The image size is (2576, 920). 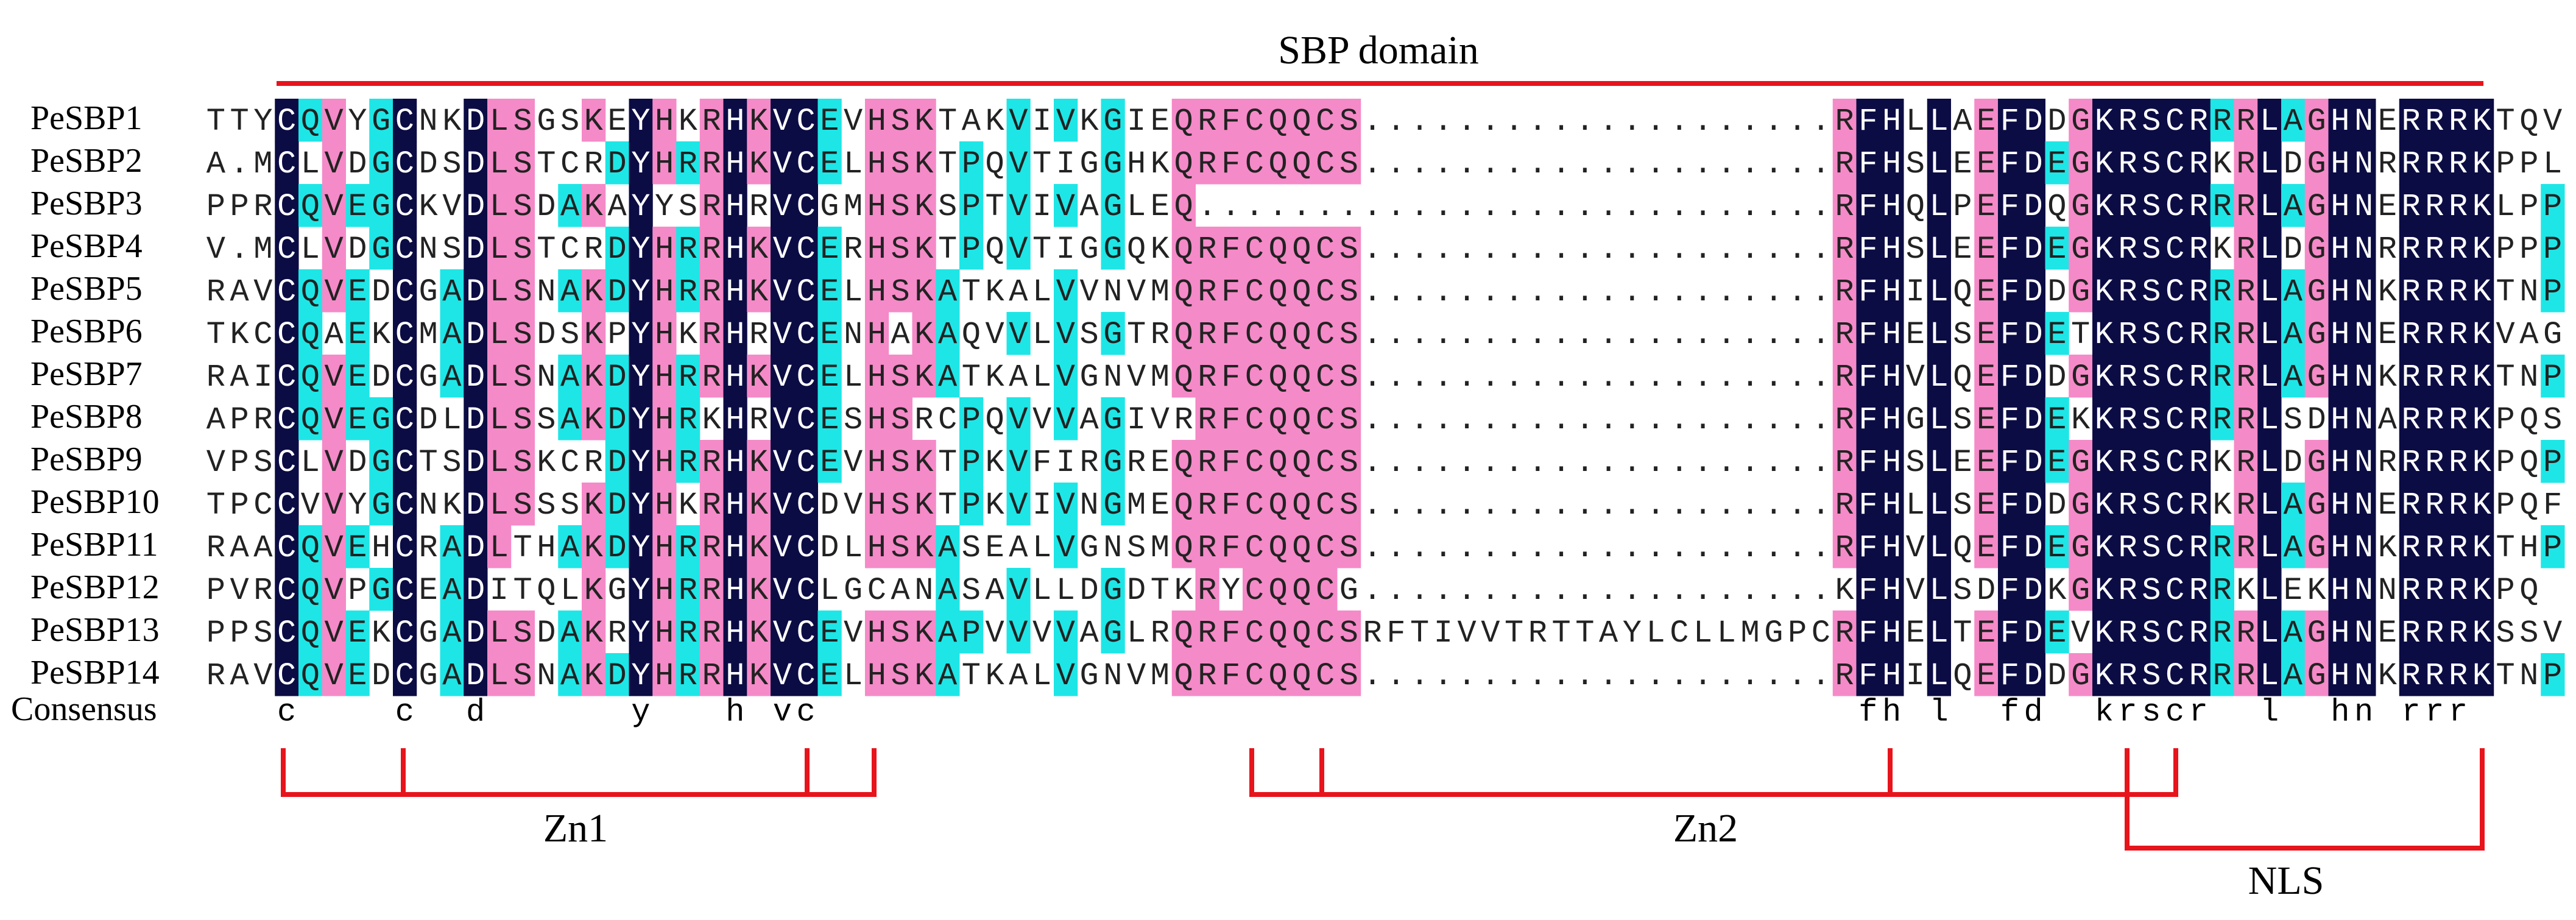 I want to click on zn2-bracket, so click(x=1714, y=772).